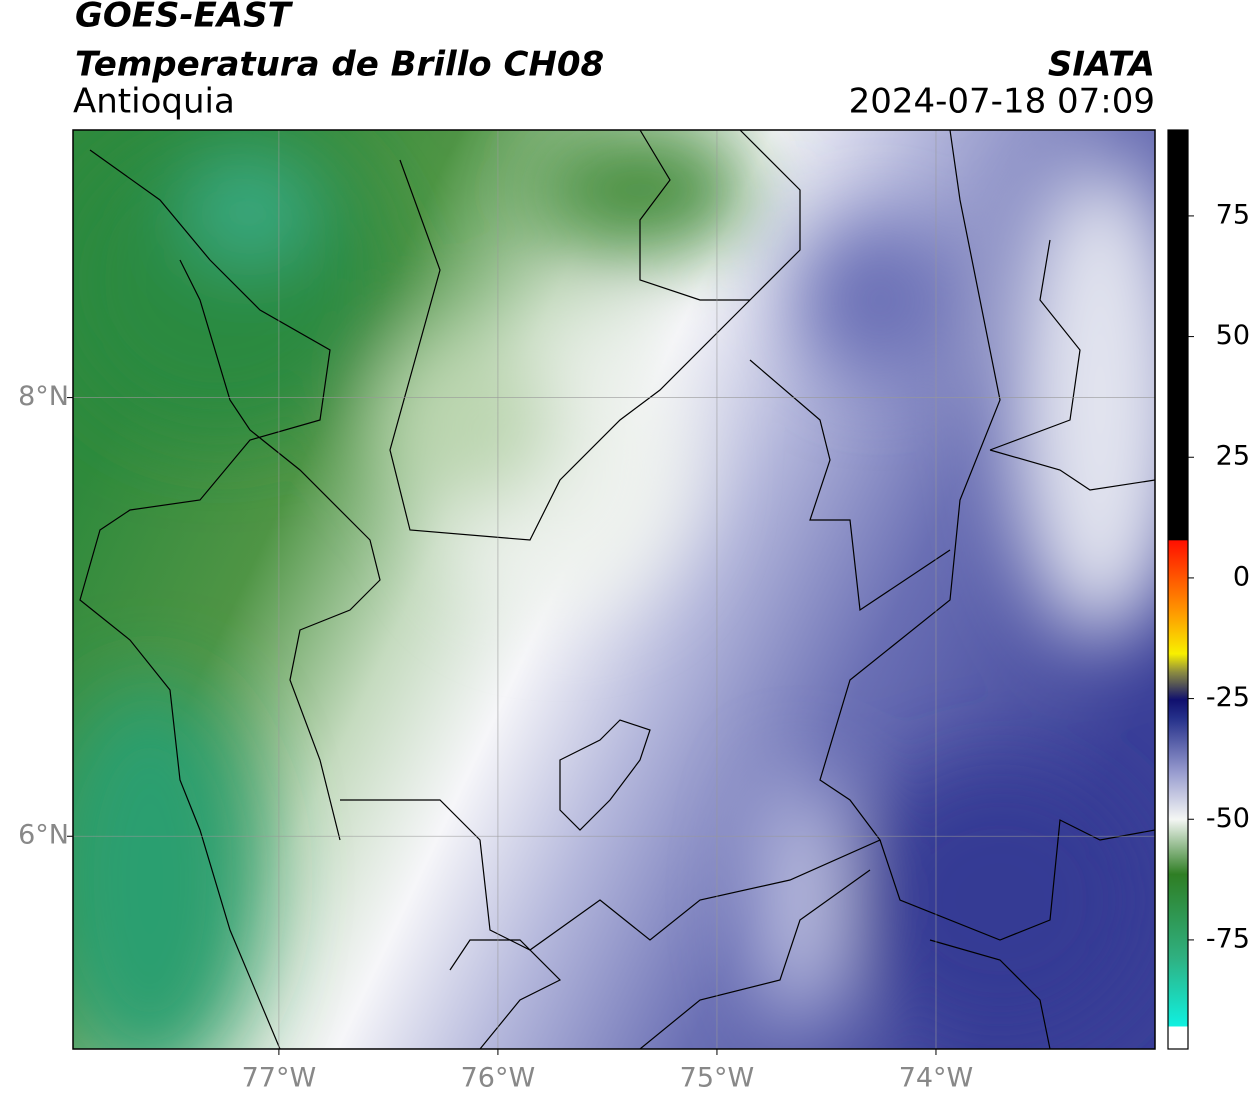 The width and height of the screenshot is (1252, 1103). Describe the element at coordinates (279, 1078) in the screenshot. I see `x-tick-label: 77°W` at that location.